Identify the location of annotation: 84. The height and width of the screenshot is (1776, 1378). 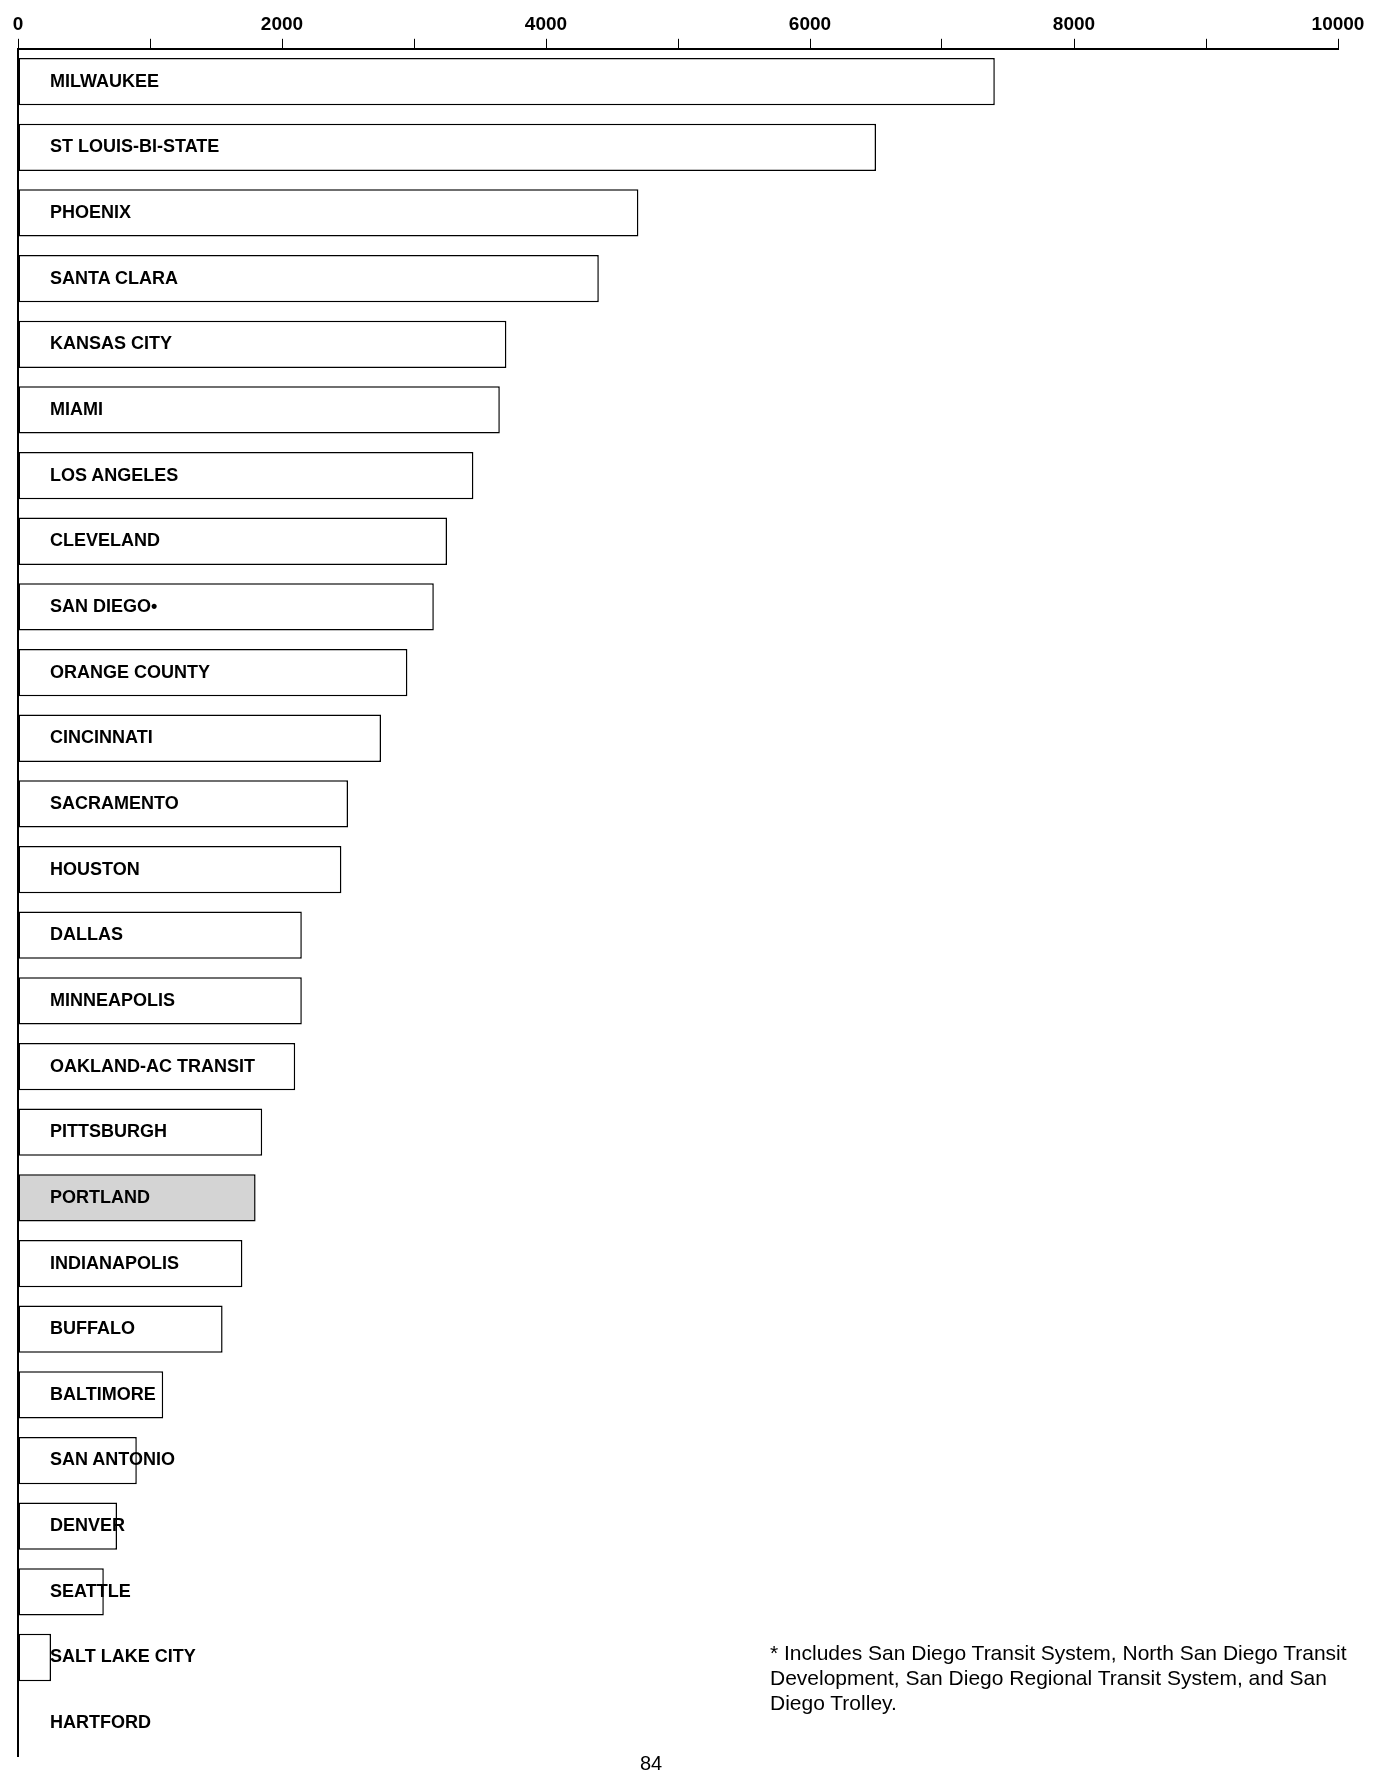
(651, 1763).